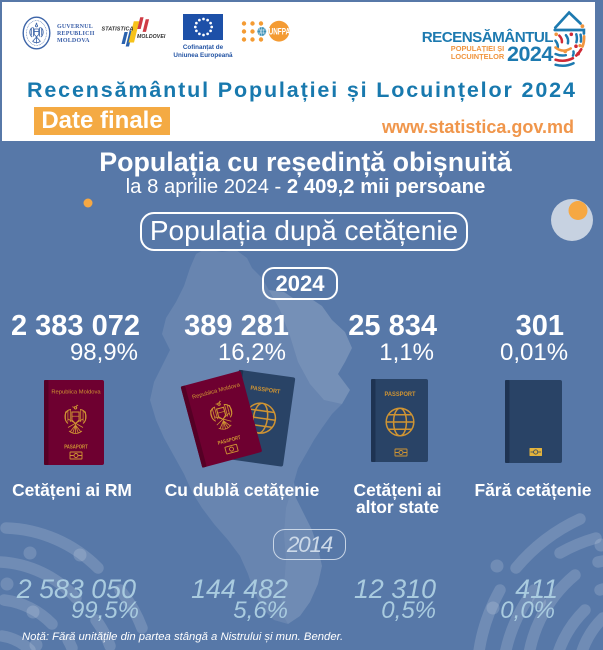 This screenshot has width=603, height=650. What do you see at coordinates (280, 32) in the screenshot?
I see `svg-text: UNFPA` at bounding box center [280, 32].